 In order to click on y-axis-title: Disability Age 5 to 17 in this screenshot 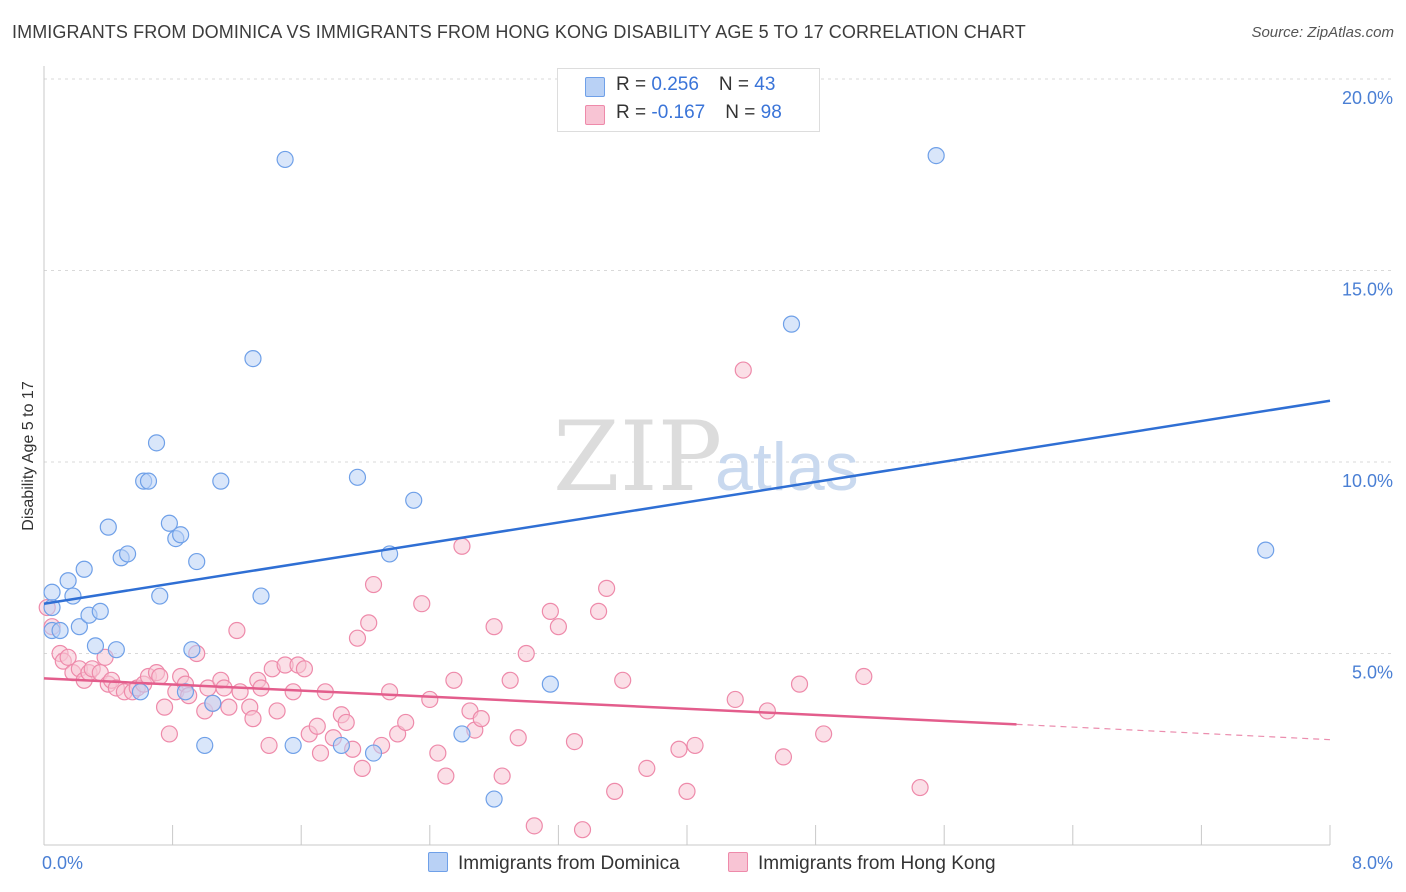, I will do `click(28, 456)`.